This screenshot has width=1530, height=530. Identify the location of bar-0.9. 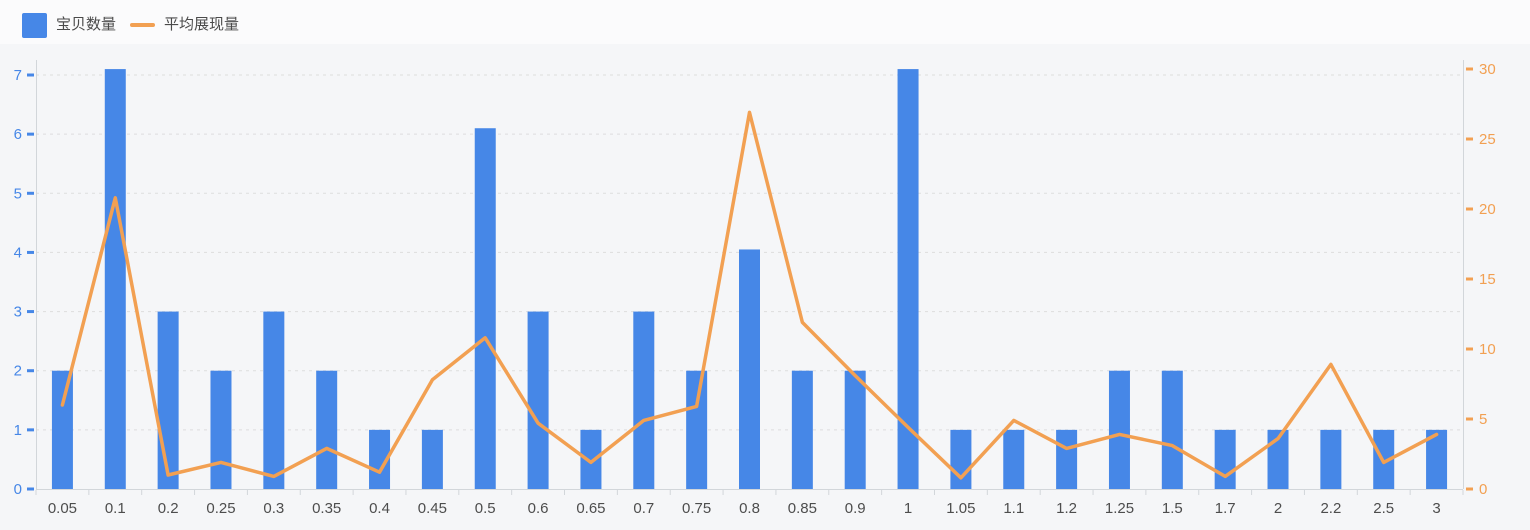
(855, 429).